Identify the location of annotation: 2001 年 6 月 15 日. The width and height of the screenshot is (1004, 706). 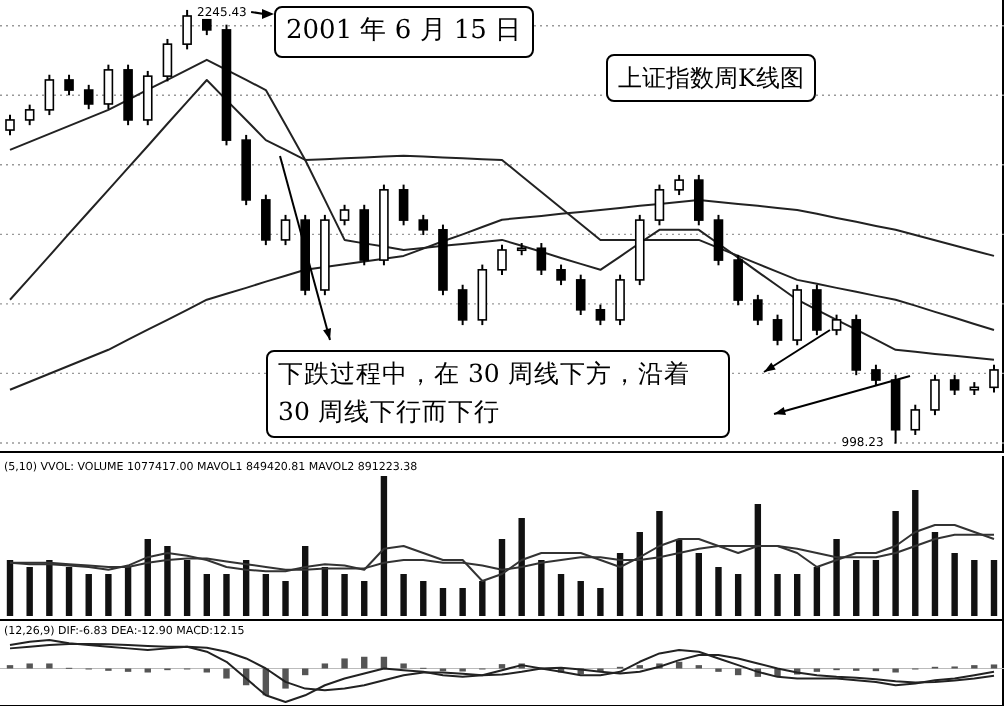
(404, 31).